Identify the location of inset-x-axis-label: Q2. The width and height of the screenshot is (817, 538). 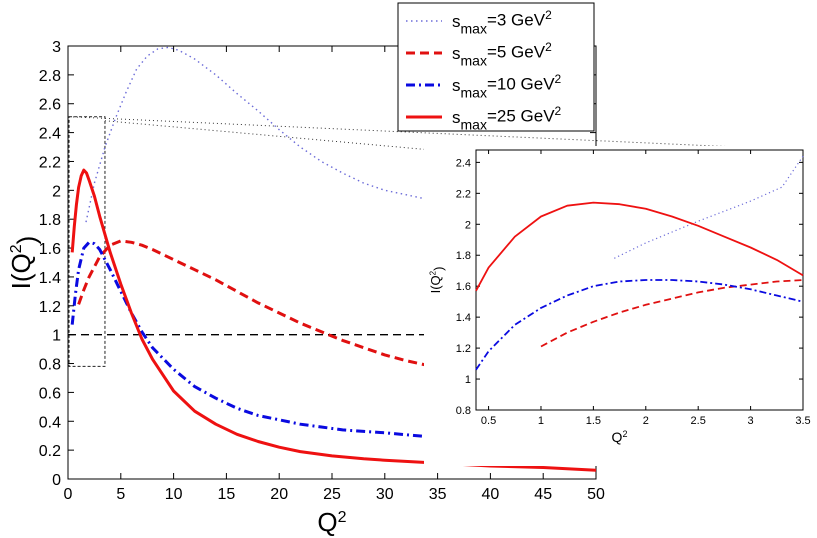
(620, 437).